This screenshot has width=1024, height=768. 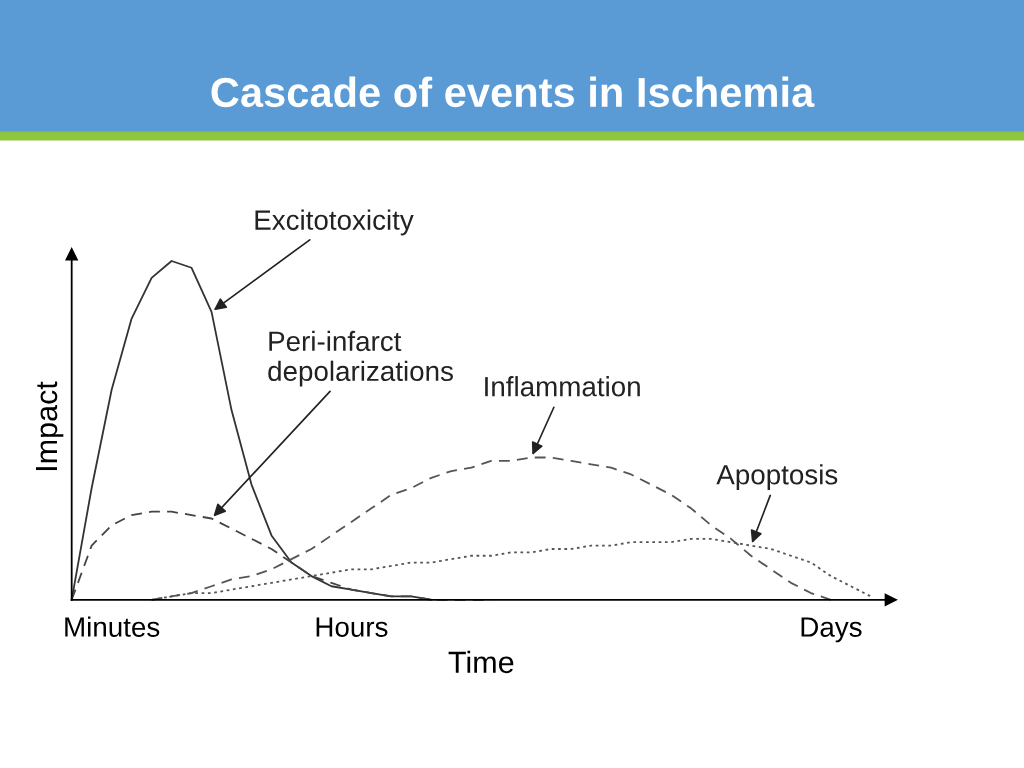 What do you see at coordinates (352, 627) in the screenshot?
I see `x-tick-label: Hours` at bounding box center [352, 627].